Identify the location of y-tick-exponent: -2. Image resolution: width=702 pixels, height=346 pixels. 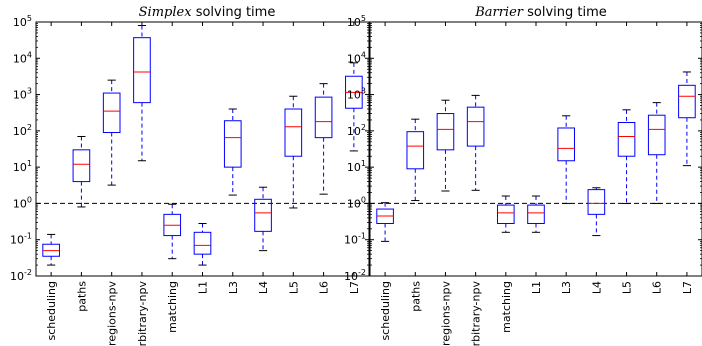
(28, 272).